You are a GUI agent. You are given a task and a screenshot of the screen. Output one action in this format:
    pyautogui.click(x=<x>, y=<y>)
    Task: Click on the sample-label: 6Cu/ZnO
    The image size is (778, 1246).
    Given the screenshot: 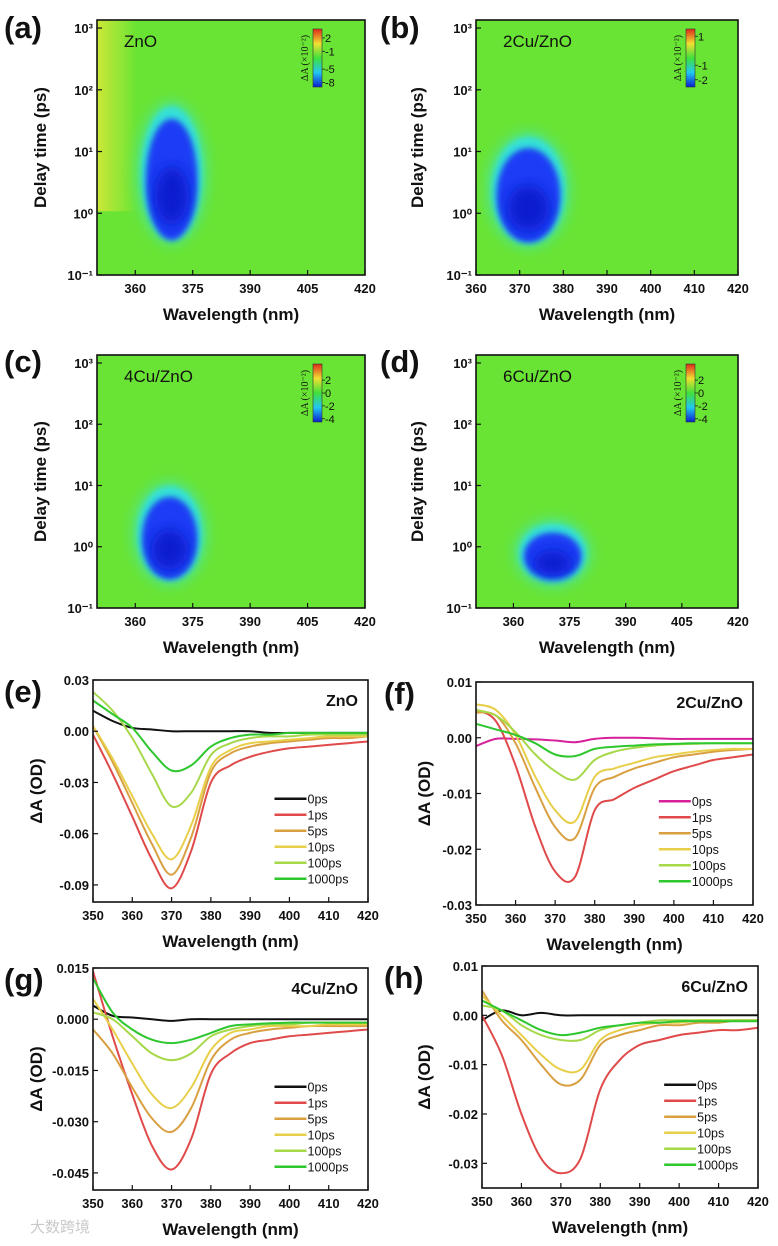 What is the action you would take?
    pyautogui.click(x=714, y=987)
    